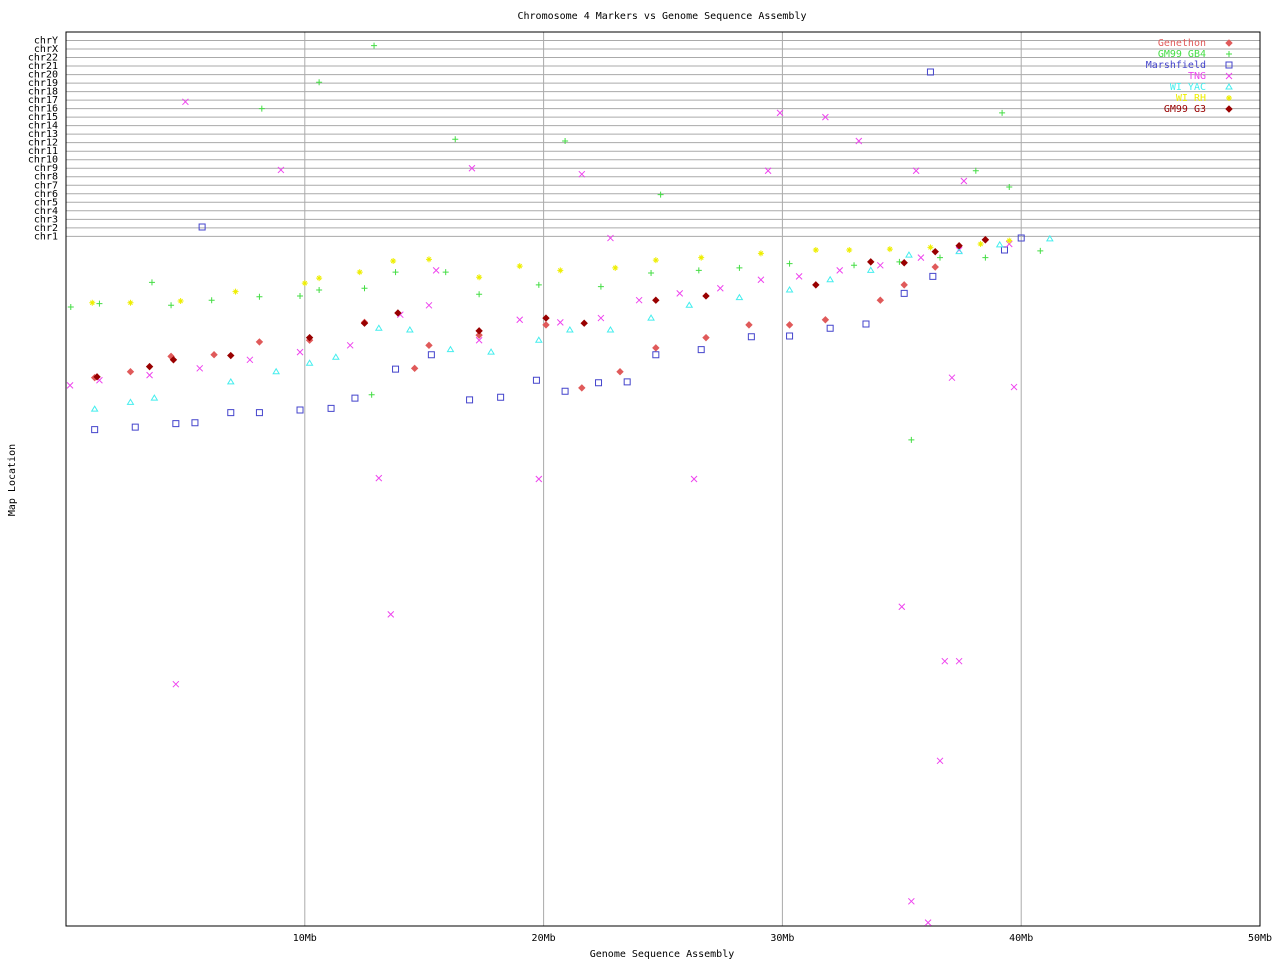  What do you see at coordinates (544, 938) in the screenshot?
I see `x-tick-label: 20Mb` at bounding box center [544, 938].